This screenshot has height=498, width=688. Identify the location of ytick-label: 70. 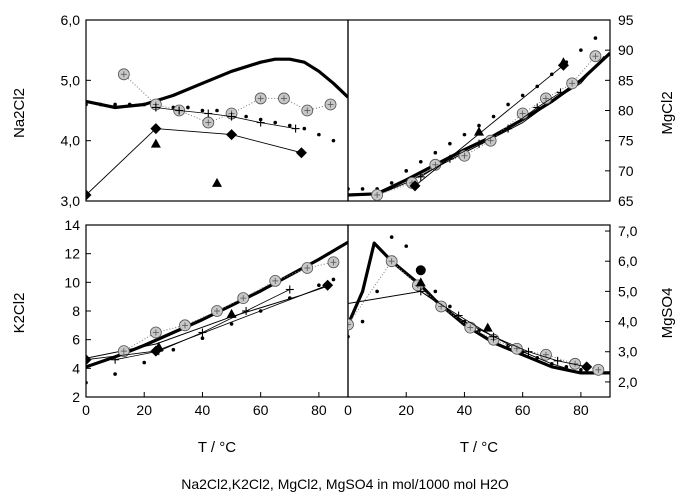
(626, 171).